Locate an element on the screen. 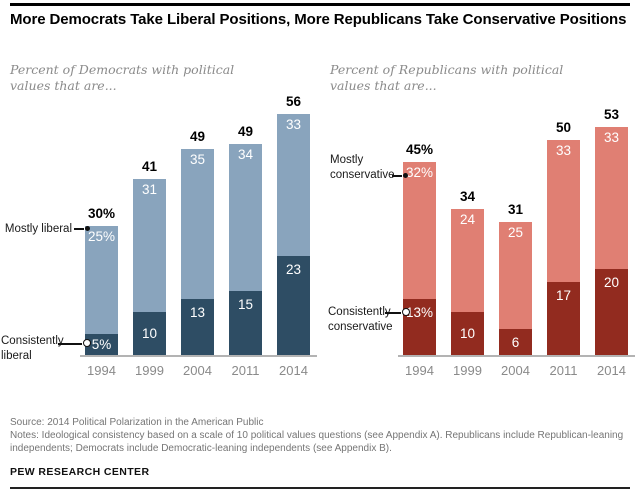 This screenshot has height=495, width=640. bar-segment-consistently-conservative: 6 is located at coordinates (515, 342).